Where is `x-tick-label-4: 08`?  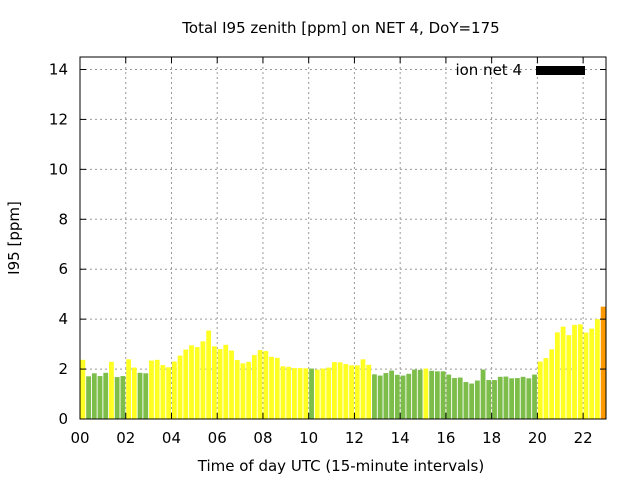 x-tick-label-4: 08 is located at coordinates (262, 438).